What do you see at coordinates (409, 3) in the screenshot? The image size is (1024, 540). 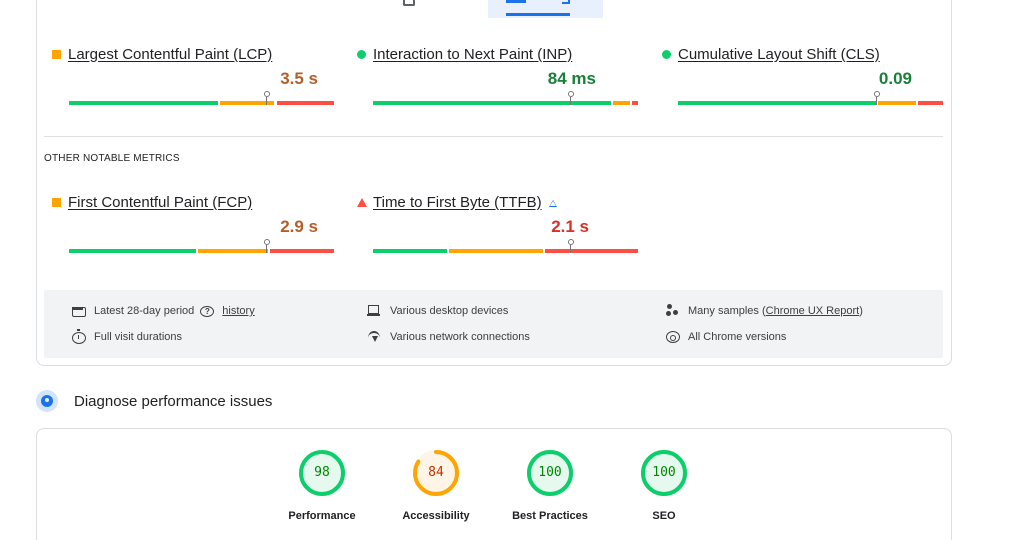 I see `mobile-tab-icon` at bounding box center [409, 3].